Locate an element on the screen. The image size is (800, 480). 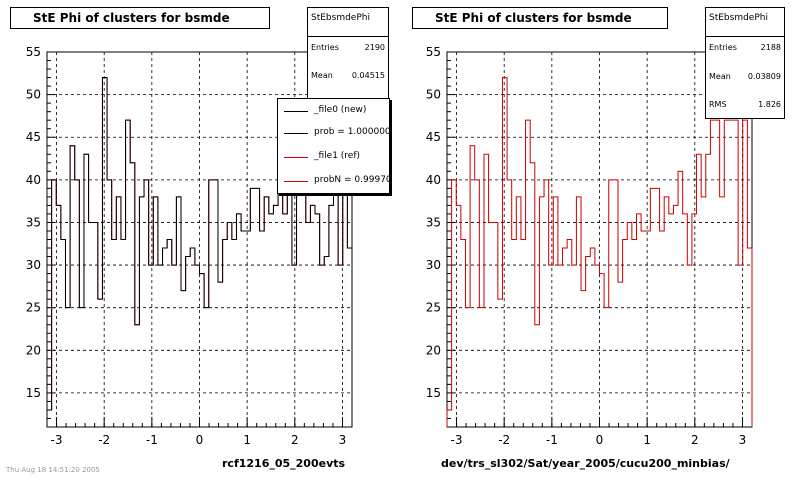
stats-row-mean: Mean 0.03809 is located at coordinates (745, 78).